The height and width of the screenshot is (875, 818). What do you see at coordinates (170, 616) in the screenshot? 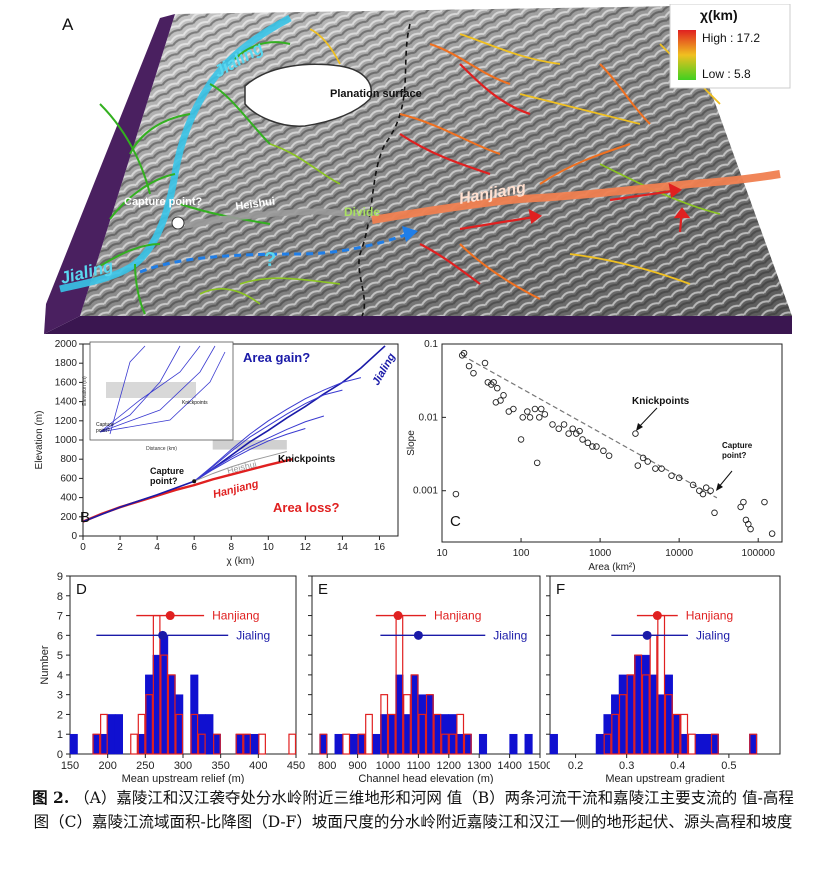
I see `hanjiang-mean-D` at bounding box center [170, 616].